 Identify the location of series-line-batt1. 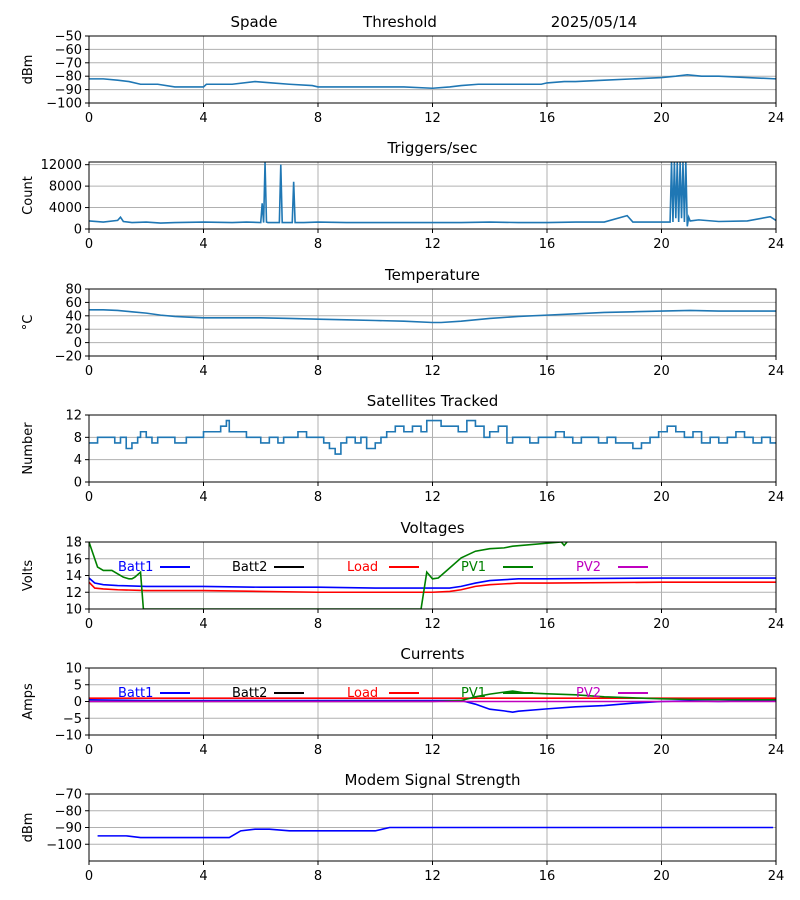
(432, 583).